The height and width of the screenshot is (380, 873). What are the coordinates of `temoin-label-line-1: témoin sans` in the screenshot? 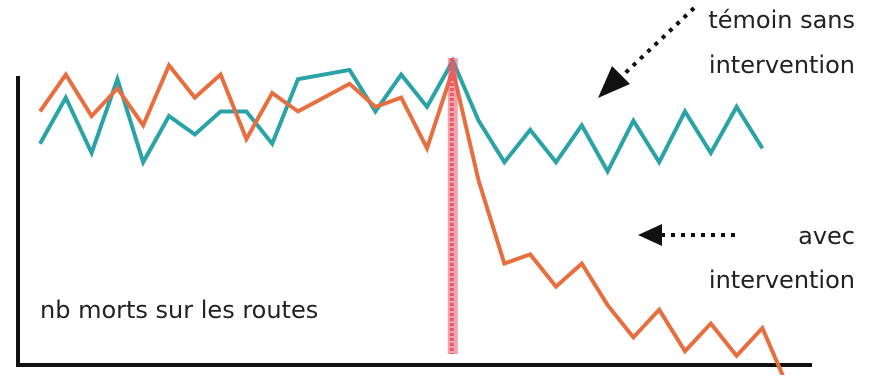 It's located at (781, 20).